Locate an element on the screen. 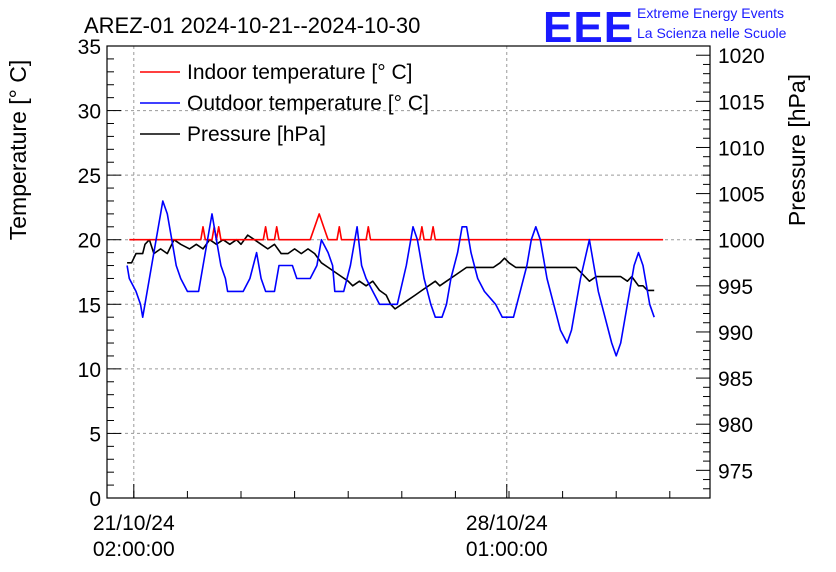 Image resolution: width=836 pixels, height=572 pixels. legend-entry-outdoor-label: Outdoor temperature [° C] is located at coordinates (308, 103).